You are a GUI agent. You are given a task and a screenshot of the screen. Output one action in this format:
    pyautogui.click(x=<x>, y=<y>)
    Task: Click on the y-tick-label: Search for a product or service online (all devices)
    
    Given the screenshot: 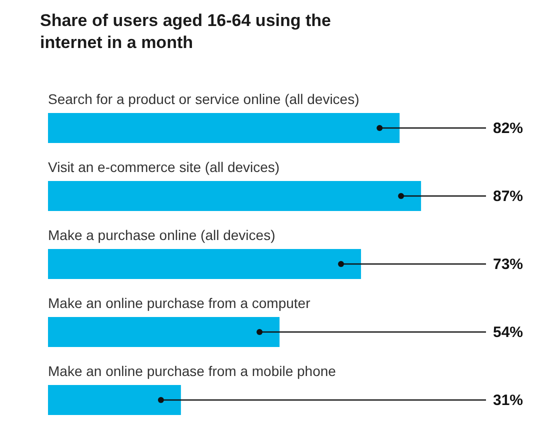 What is the action you would take?
    pyautogui.click(x=204, y=99)
    